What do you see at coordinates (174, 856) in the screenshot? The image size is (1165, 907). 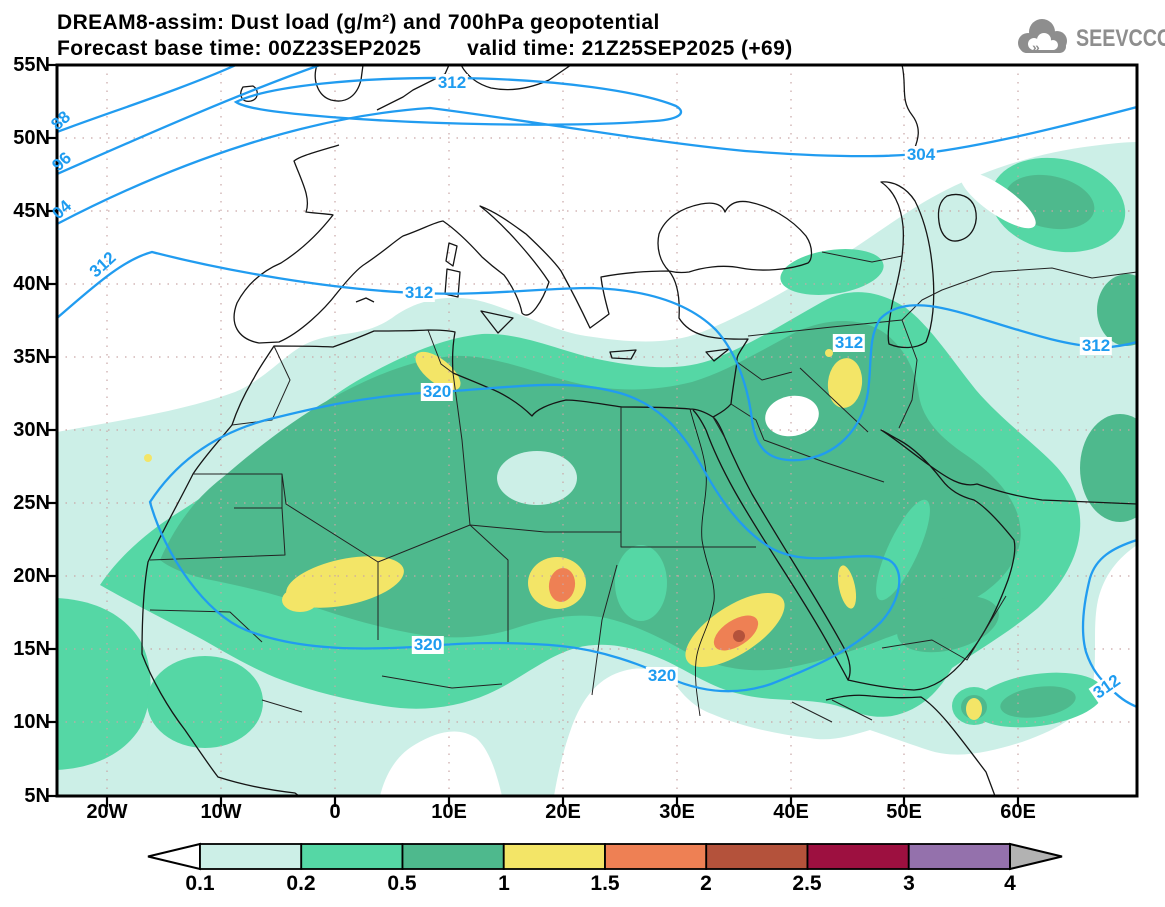 I see `colorbar-arrow-left` at bounding box center [174, 856].